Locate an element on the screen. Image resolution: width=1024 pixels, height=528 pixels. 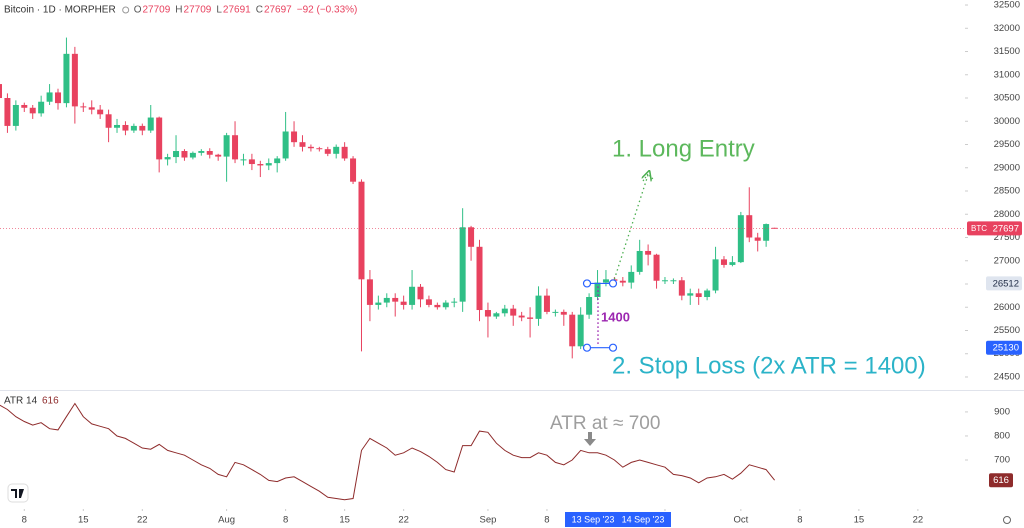
settings-icon is located at coordinates (1007, 520).